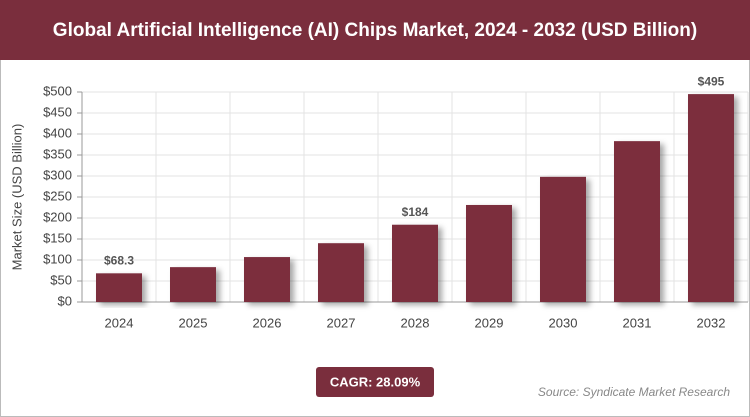 The image size is (750, 417). I want to click on y-tick-label: $0, so click(65, 300).